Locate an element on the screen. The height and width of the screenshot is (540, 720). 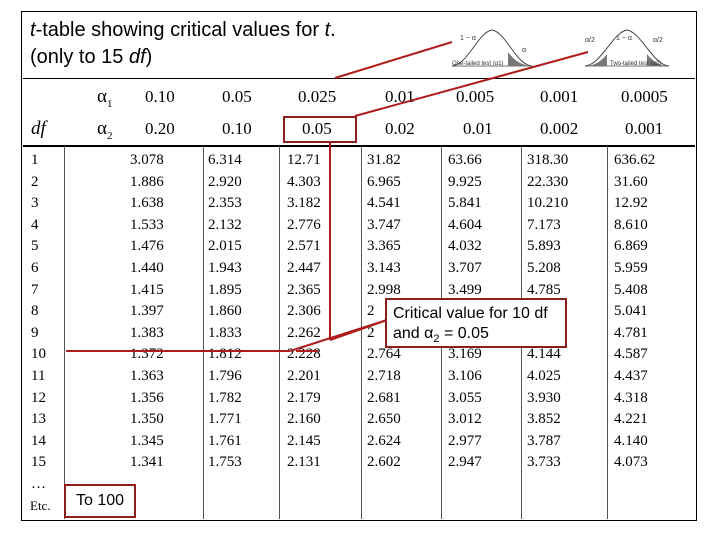
title-text: -table showing critical values for is located at coordinates (180, 30).